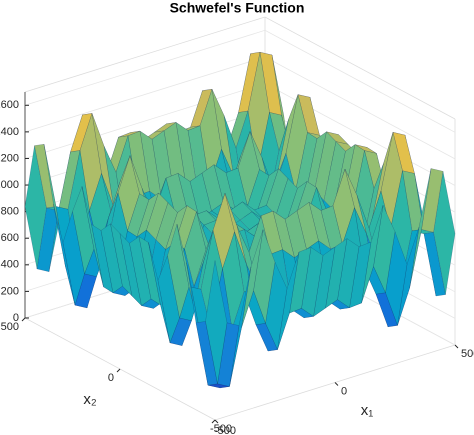 Image resolution: width=474 pixels, height=435 pixels. Describe the element at coordinates (10, 238) in the screenshot. I see `z-tick-label: 600` at that location.